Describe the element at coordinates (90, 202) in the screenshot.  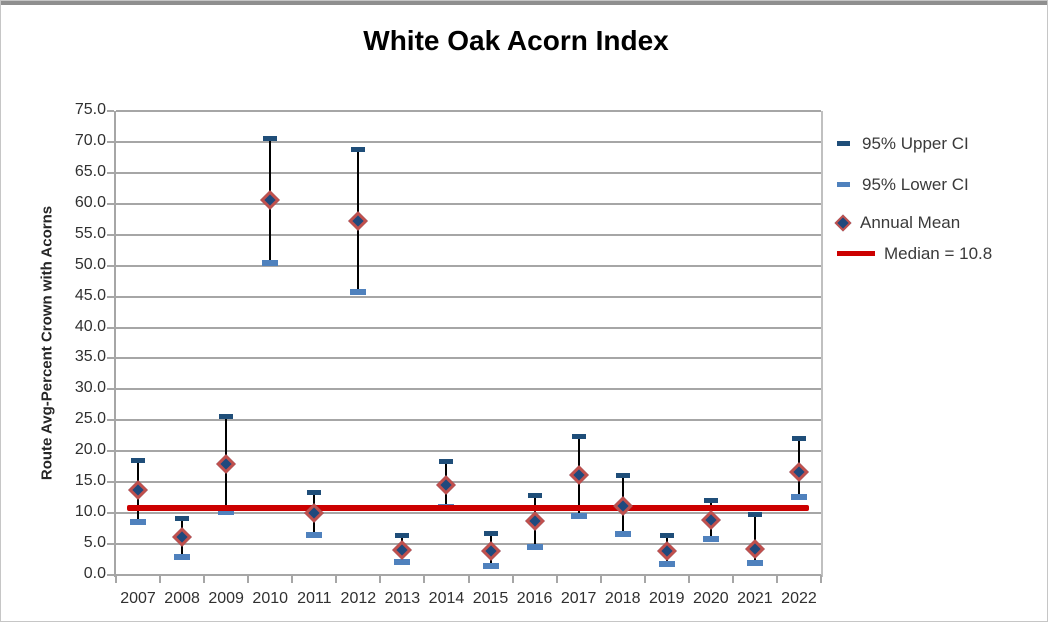
I see `y-tick-label: 60.0` at that location.